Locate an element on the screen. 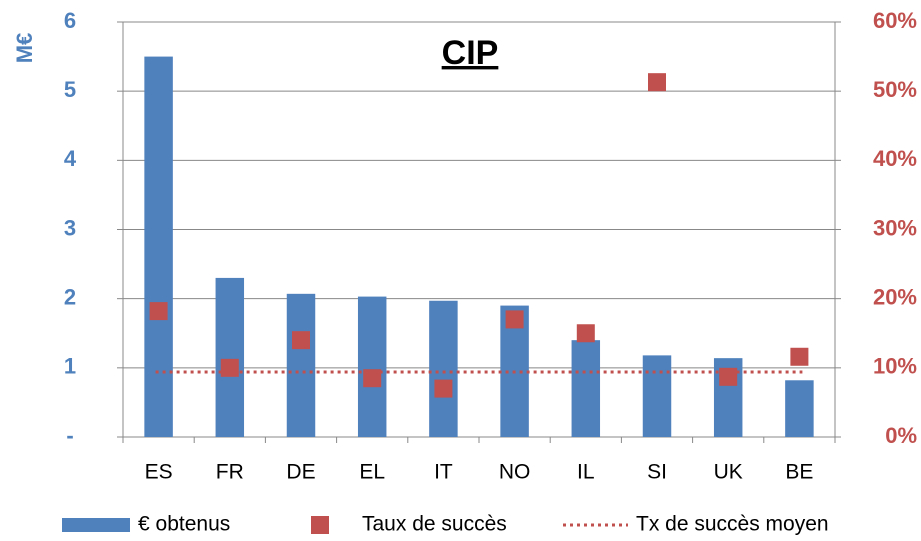  x-tick-label: DE is located at coordinates (300, 472).